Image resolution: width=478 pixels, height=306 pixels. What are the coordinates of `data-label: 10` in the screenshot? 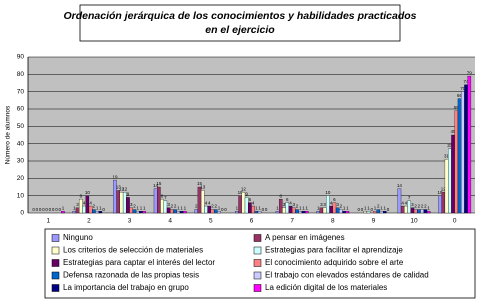 It's located at (241, 192).